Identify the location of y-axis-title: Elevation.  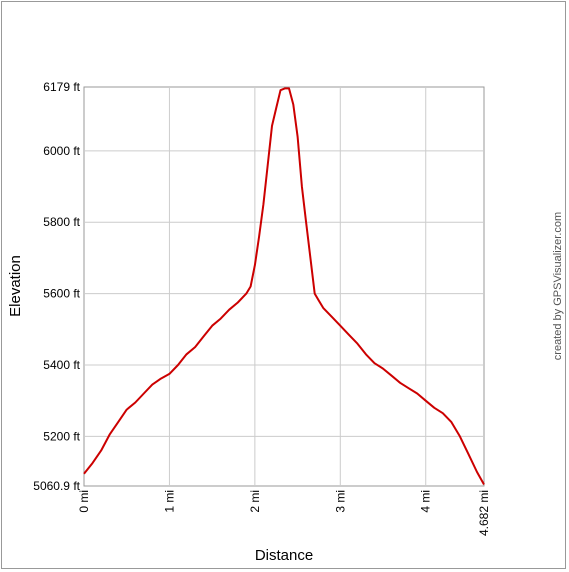
(15, 286).